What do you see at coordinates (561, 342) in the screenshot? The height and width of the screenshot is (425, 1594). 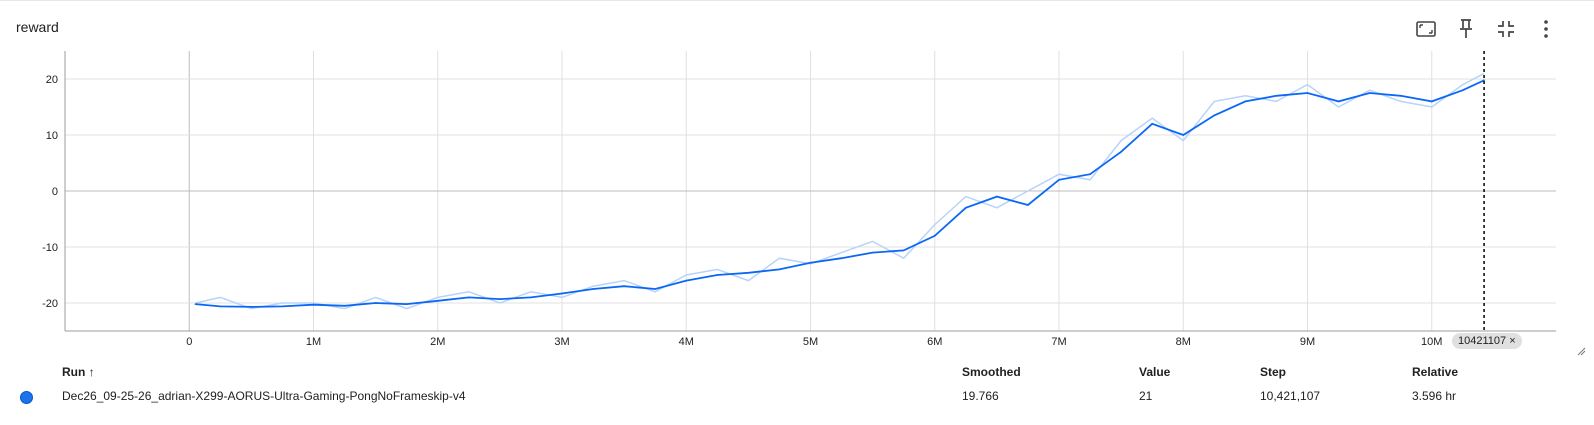 I see `x-tick-label: 3M` at bounding box center [561, 342].